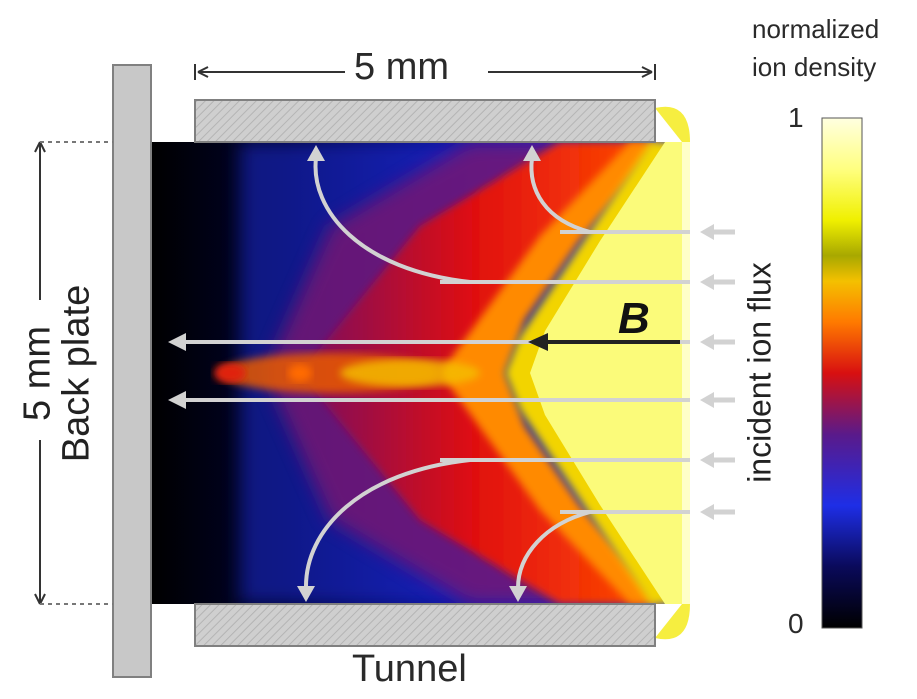 The image size is (917, 699). What do you see at coordinates (401, 67) in the screenshot?
I see `width-dimension-label: 5 mm` at bounding box center [401, 67].